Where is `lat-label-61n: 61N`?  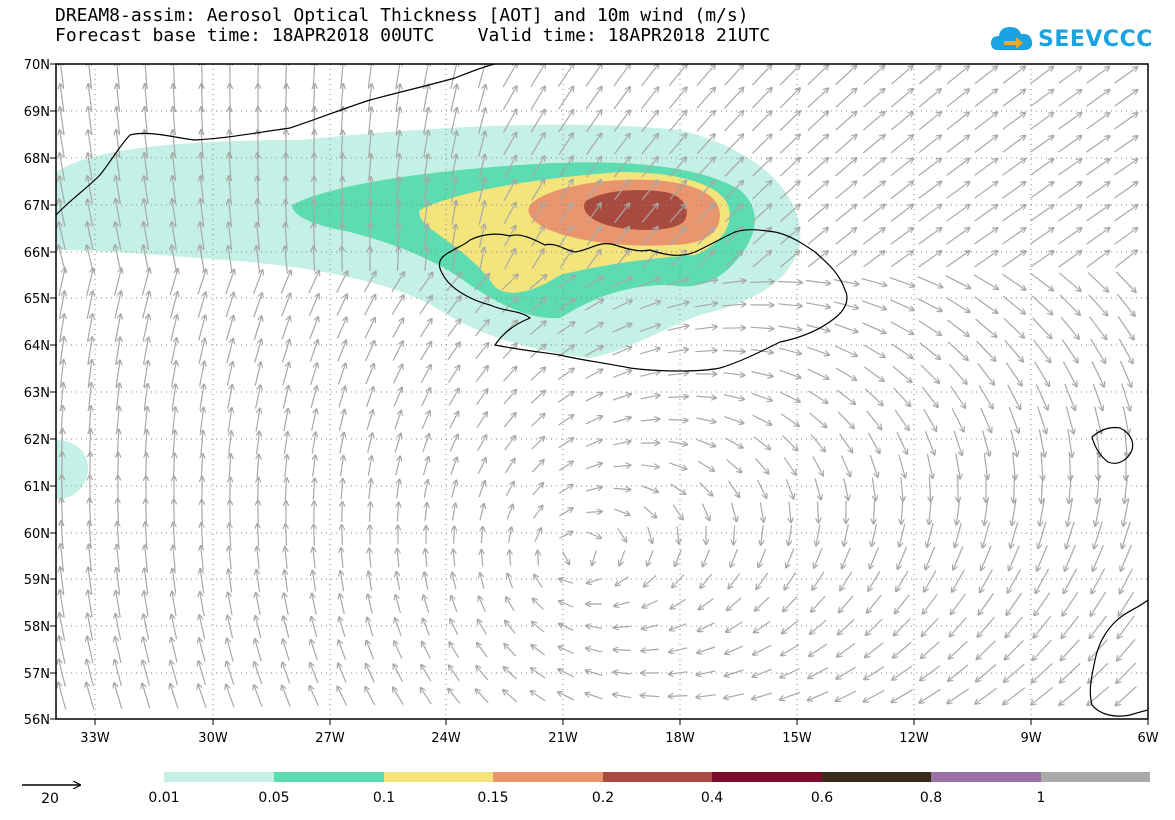 lat-label-61n: 61N is located at coordinates (37, 487).